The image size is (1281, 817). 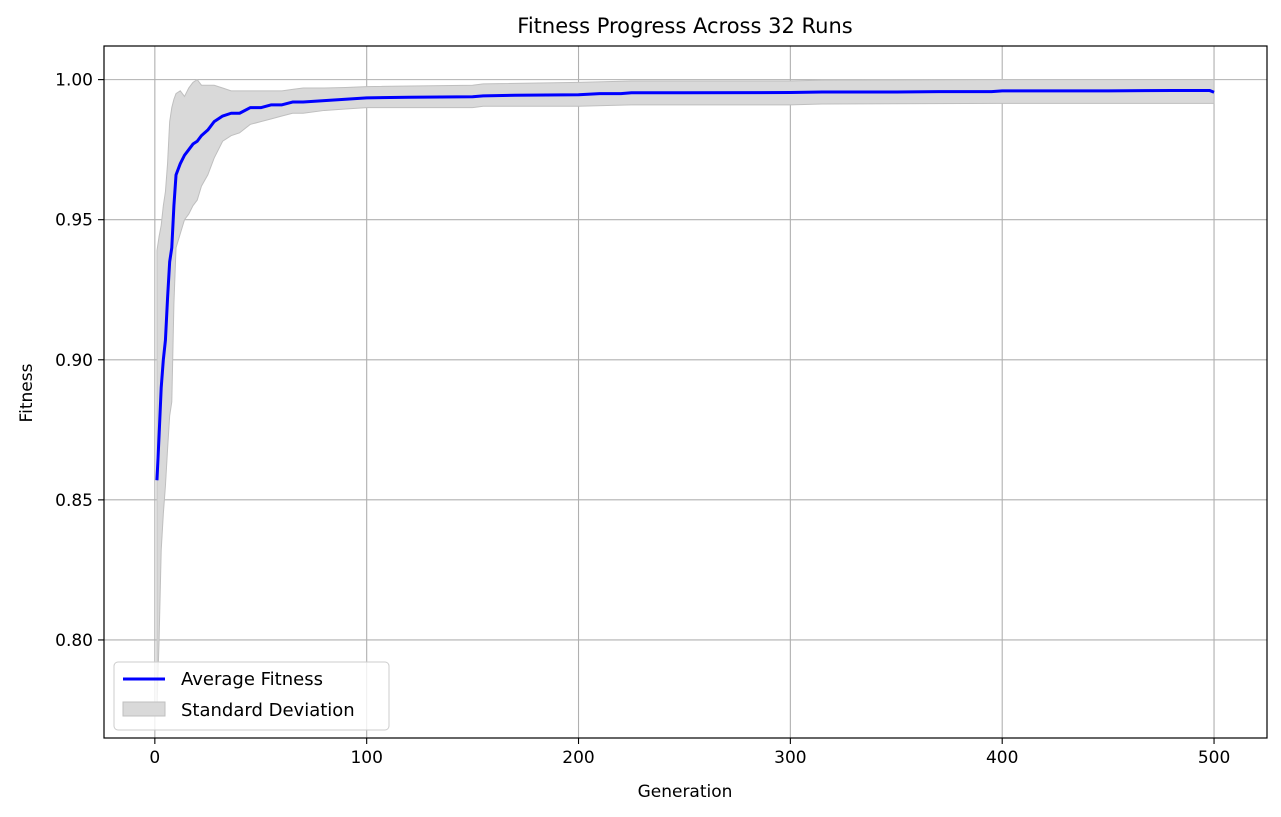 What do you see at coordinates (1002, 758) in the screenshot?
I see `x-tick-label: 400` at bounding box center [1002, 758].